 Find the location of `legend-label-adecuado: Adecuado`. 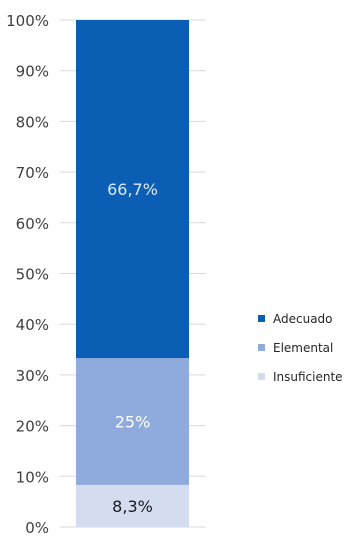

legend-label-adecuado: Adecuado is located at coordinates (303, 319).